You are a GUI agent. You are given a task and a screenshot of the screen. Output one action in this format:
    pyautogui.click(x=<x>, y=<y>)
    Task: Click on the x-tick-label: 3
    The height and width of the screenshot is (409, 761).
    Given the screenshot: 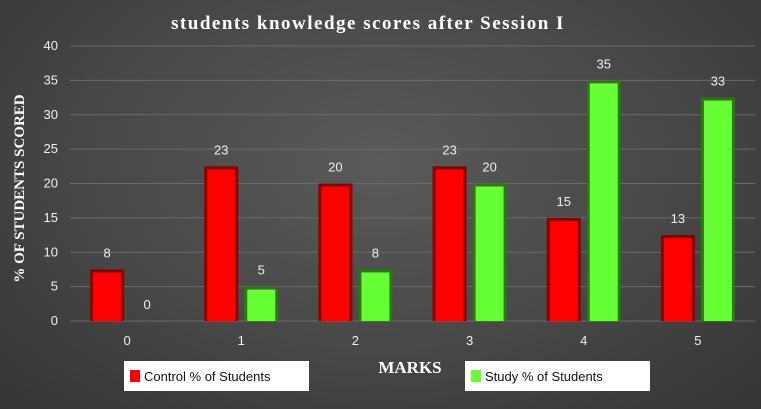 What is the action you would take?
    pyautogui.click(x=469, y=340)
    